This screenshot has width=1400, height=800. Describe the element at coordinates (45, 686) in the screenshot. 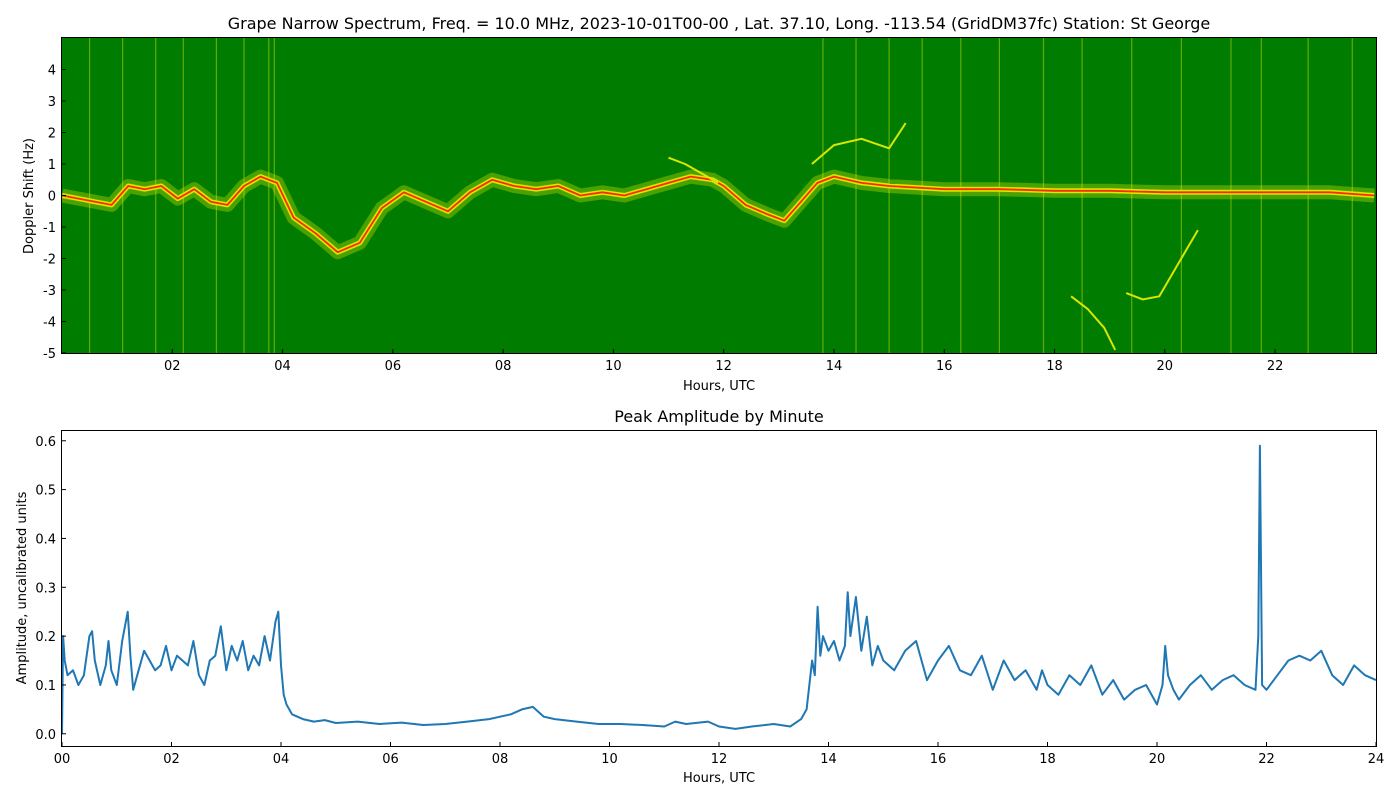

I see `amplitude-y-tick-label: 0.1` at that location.